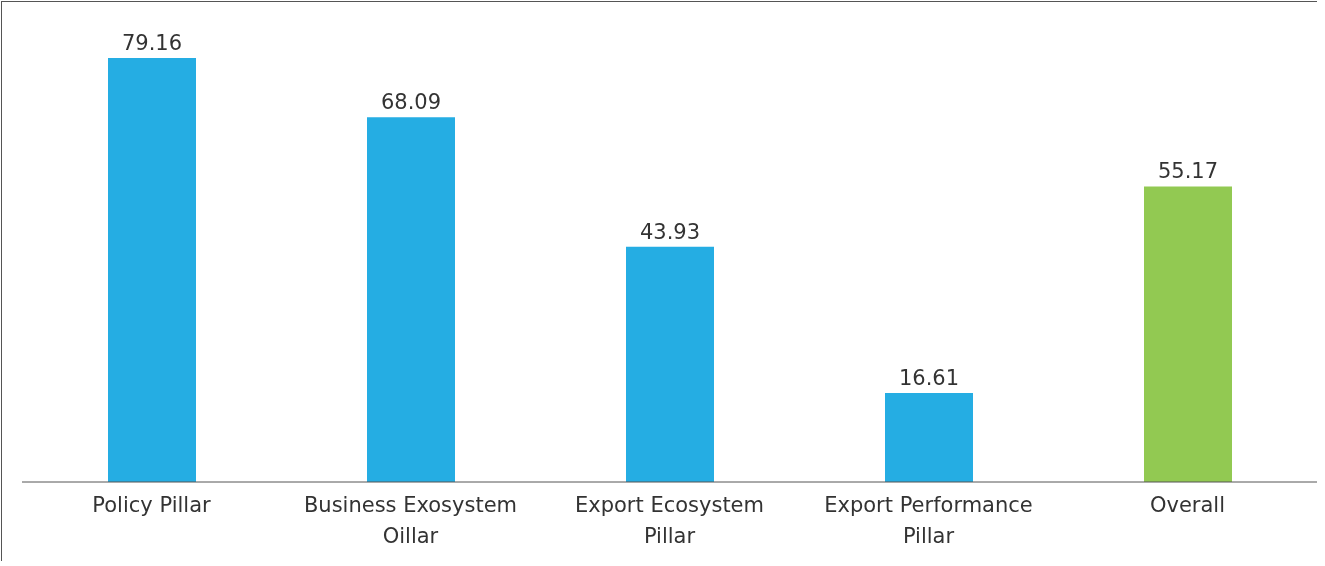  What do you see at coordinates (410, 520) in the screenshot?
I see `x-tick-label: Business Exosystem Oillar` at bounding box center [410, 520].